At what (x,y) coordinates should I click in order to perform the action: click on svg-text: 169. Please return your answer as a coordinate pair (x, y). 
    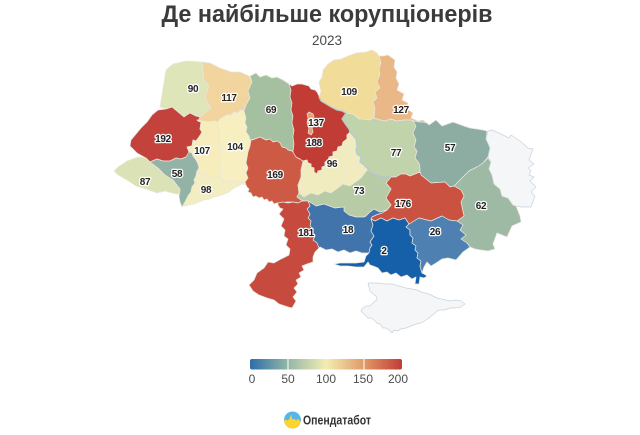
    Looking at the image, I should click on (275, 175).